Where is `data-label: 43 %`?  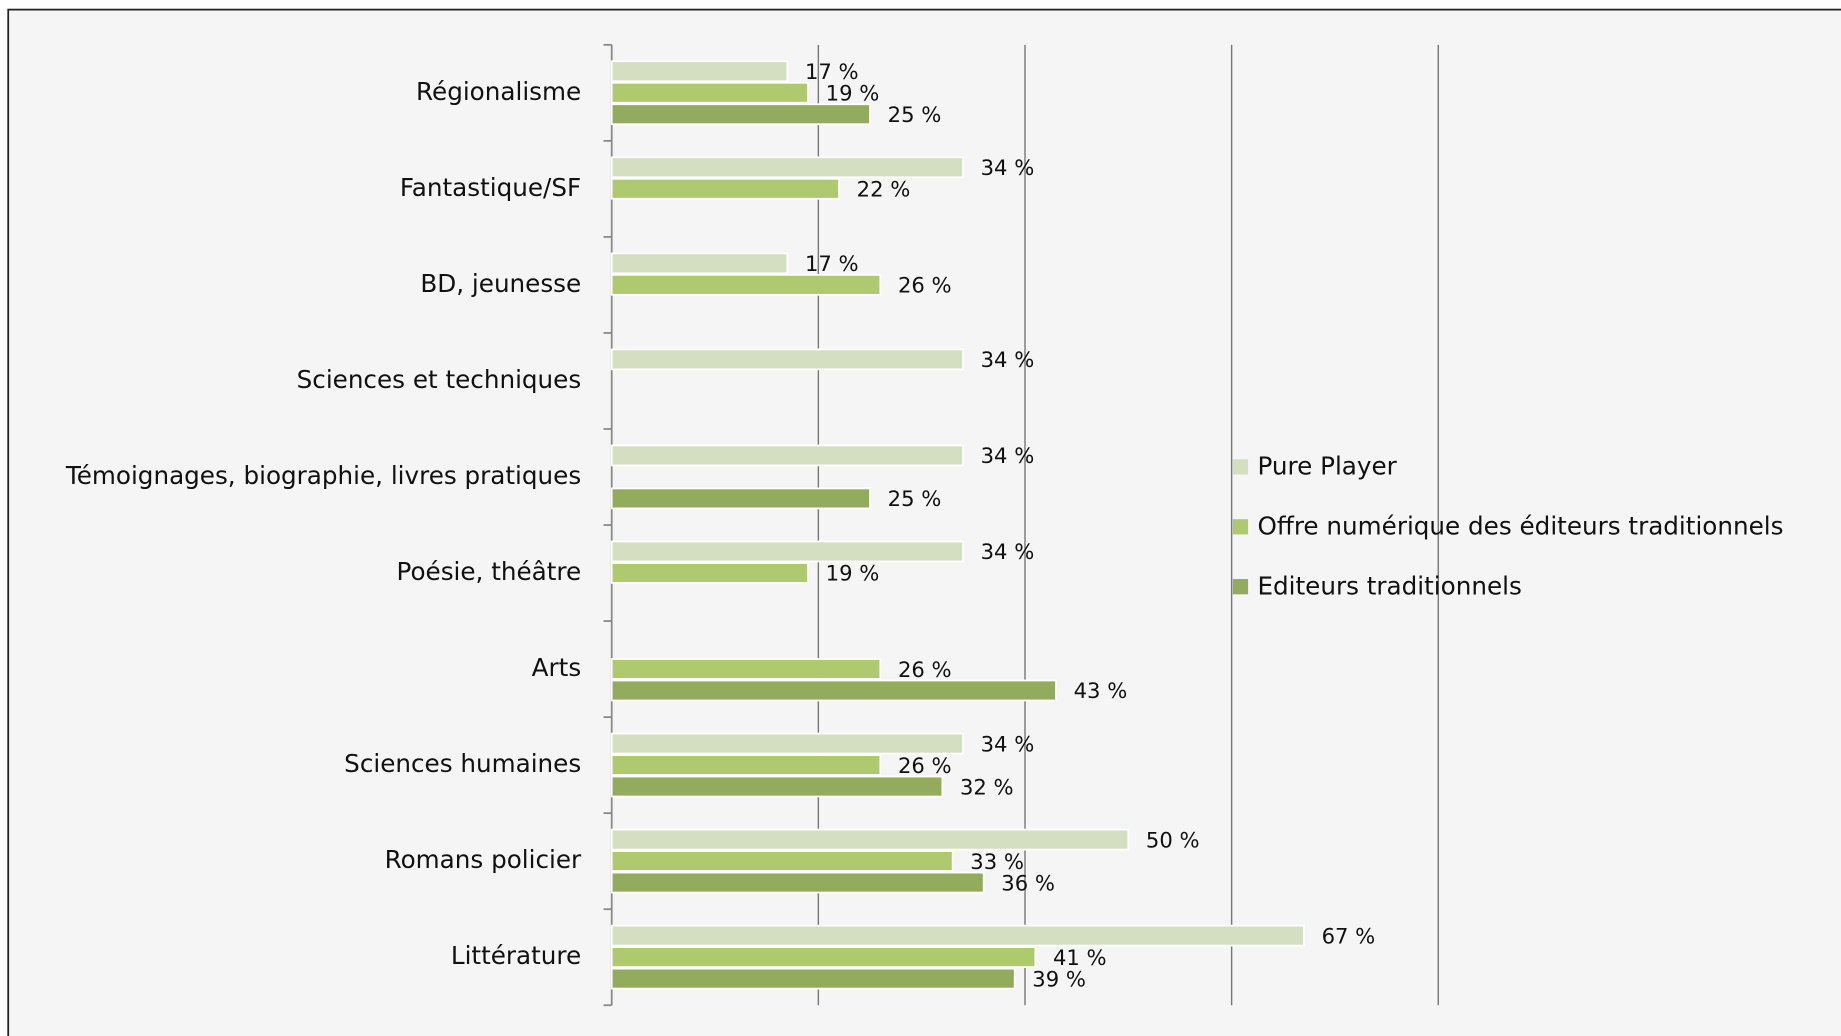 data-label: 43 % is located at coordinates (1101, 690).